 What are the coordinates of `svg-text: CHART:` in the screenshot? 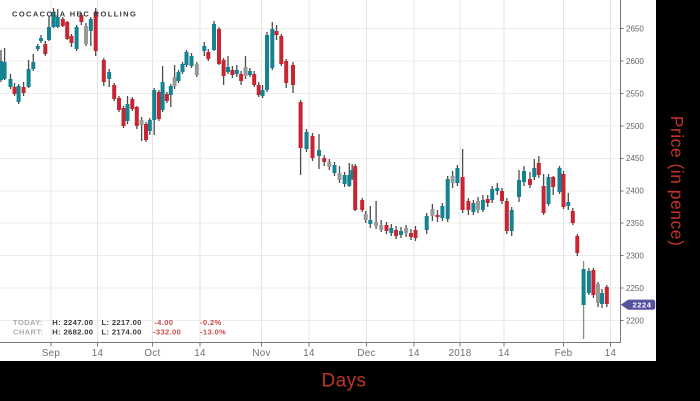 It's located at (28, 331).